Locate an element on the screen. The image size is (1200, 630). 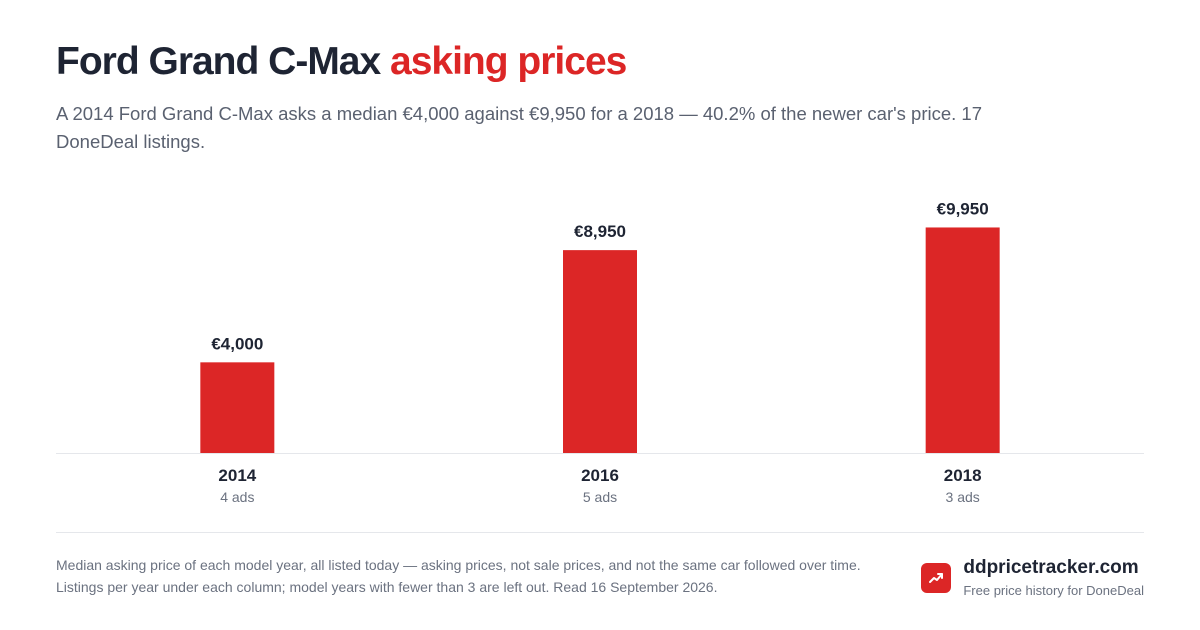
brand-name: ddpricetracker.com is located at coordinates (1051, 567).